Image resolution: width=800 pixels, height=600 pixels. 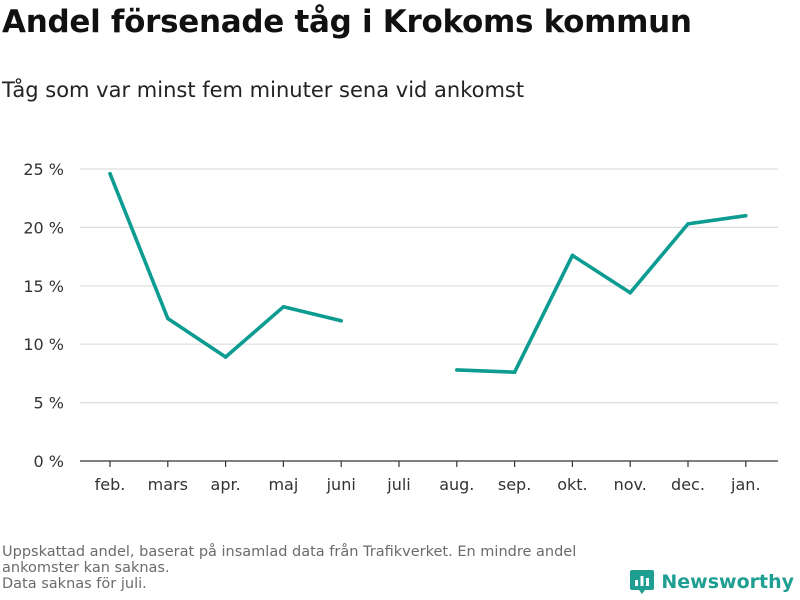 I want to click on y-tick-label: 25 %, so click(x=43, y=169).